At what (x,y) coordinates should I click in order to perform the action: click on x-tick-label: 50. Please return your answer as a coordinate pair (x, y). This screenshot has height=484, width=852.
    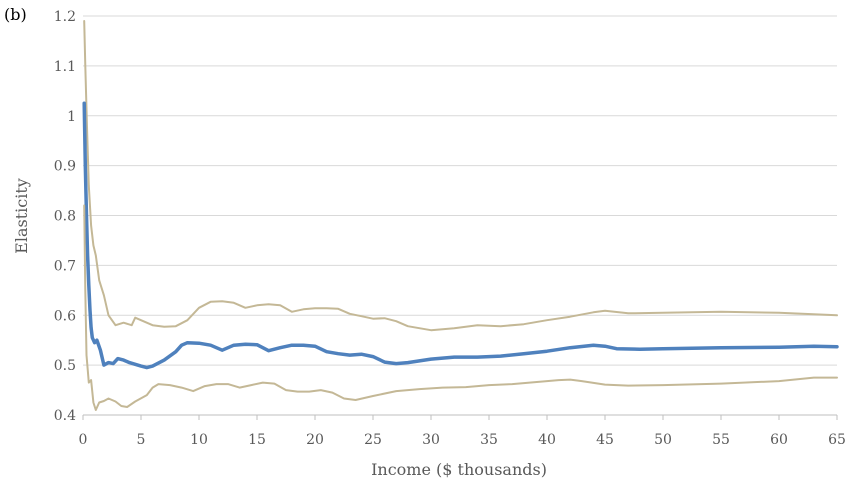
    Looking at the image, I should click on (663, 440).